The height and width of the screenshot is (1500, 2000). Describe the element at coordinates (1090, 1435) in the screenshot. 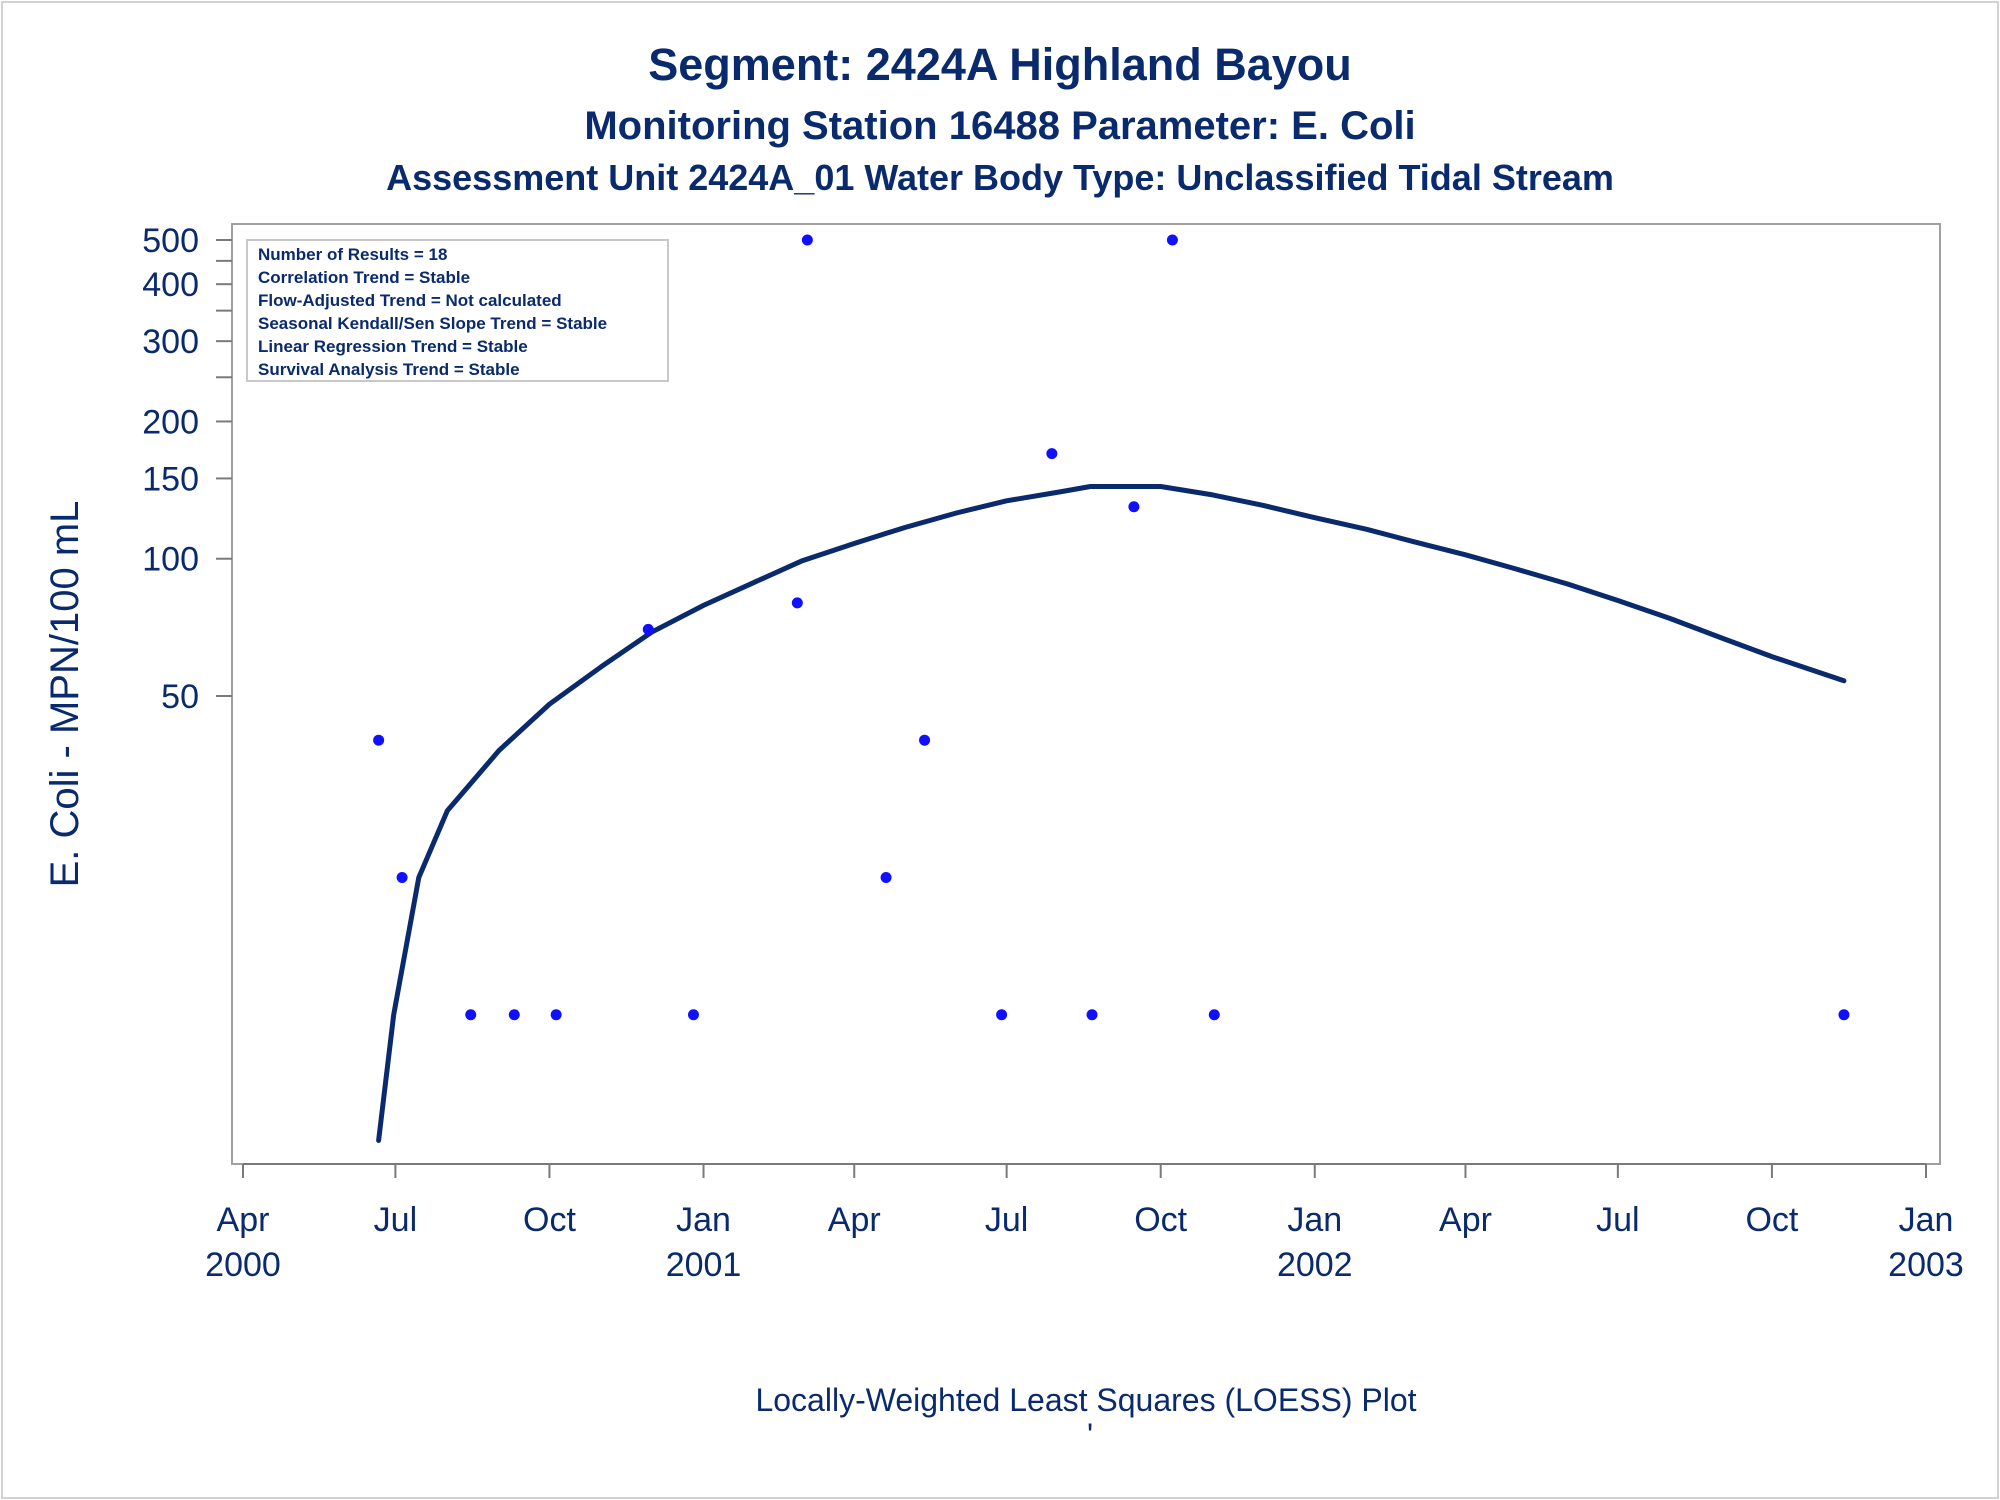

I see `footnote-mark: '` at that location.